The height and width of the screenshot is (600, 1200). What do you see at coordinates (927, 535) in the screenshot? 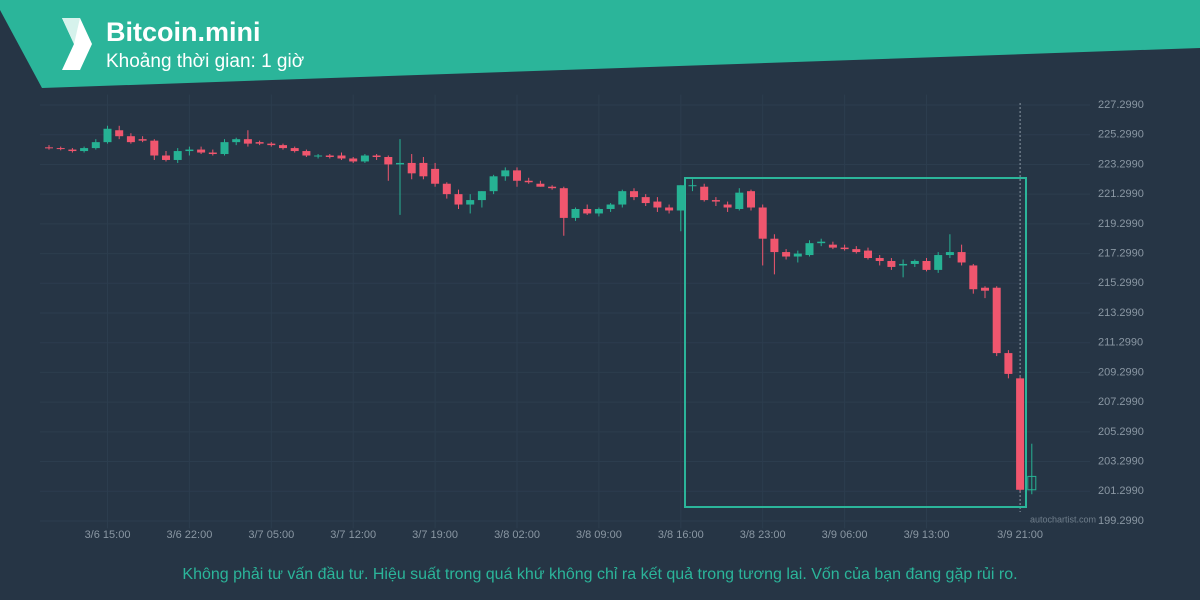
I see `x-tick-label: 3/9 13:00` at bounding box center [927, 535].